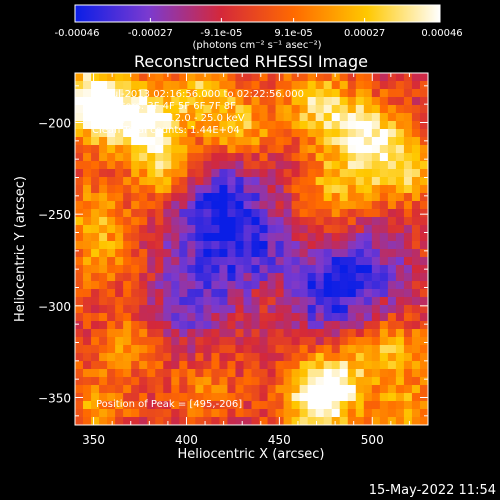 This screenshot has width=500, height=500. What do you see at coordinates (54, 124) in the screenshot?
I see `y-tick-label: −200` at bounding box center [54, 124].